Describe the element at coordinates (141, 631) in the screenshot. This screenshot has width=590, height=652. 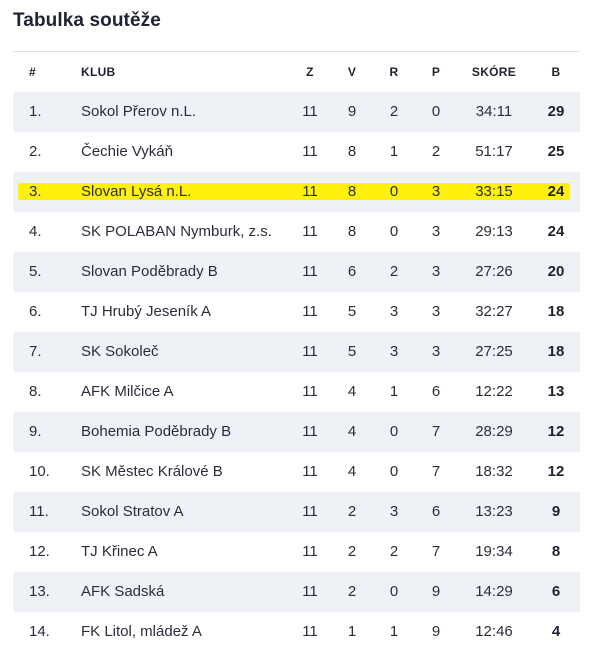
I see `club-name-link: FK Litol, mládež A` at that location.